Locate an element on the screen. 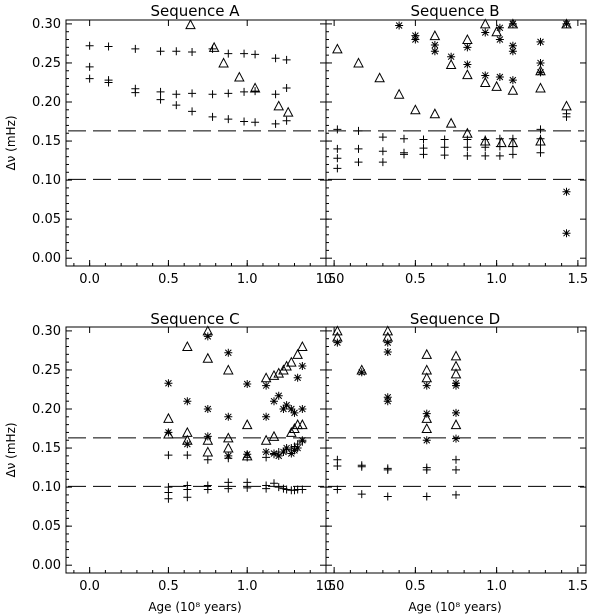 The height and width of the screenshot is (616, 596). panel-d-xlabel: Age (10⁸ years) is located at coordinates (454, 607).